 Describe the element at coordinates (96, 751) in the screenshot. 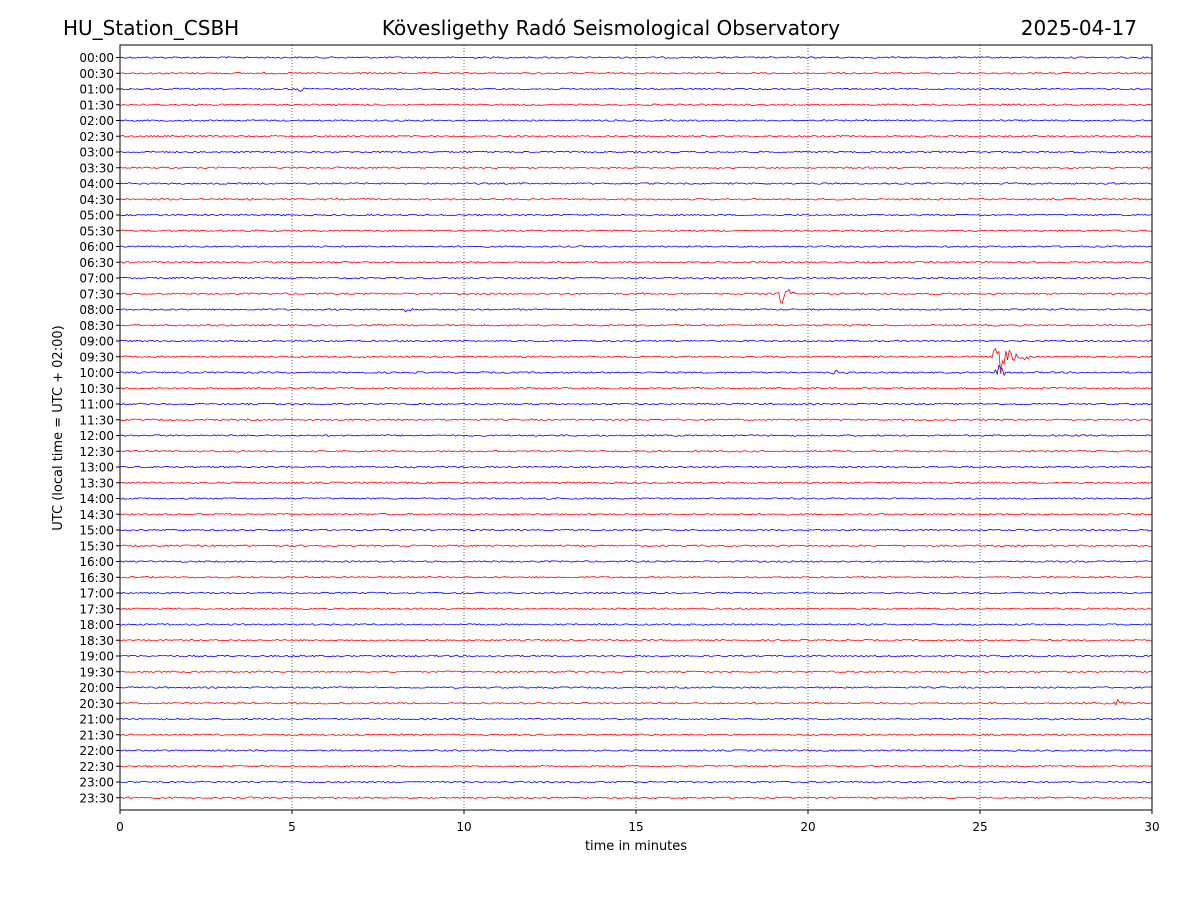

I see `y-tick-label: 22:00` at that location.